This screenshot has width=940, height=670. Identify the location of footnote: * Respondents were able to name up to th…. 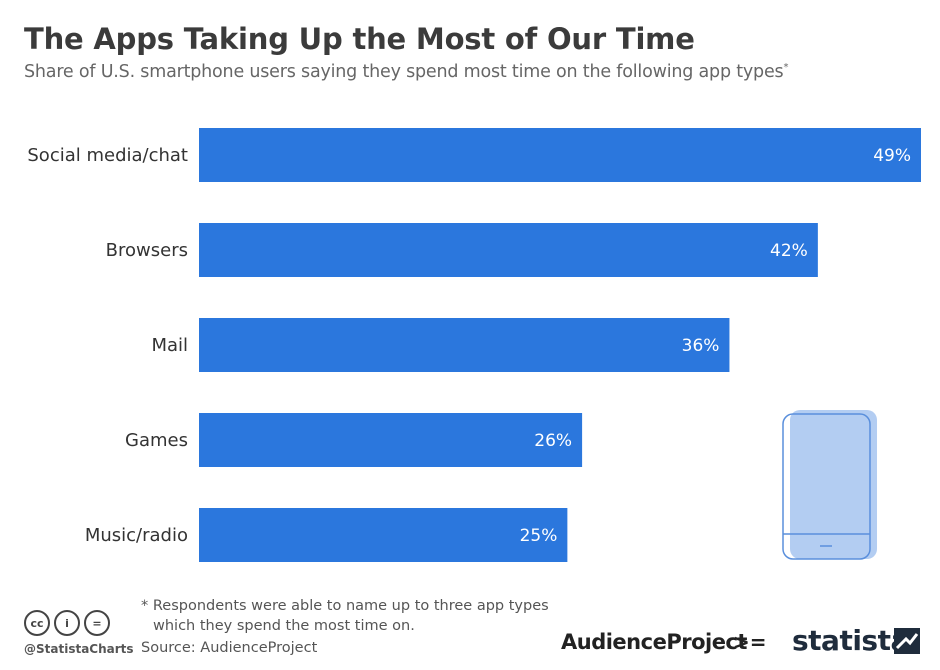
(345, 616).